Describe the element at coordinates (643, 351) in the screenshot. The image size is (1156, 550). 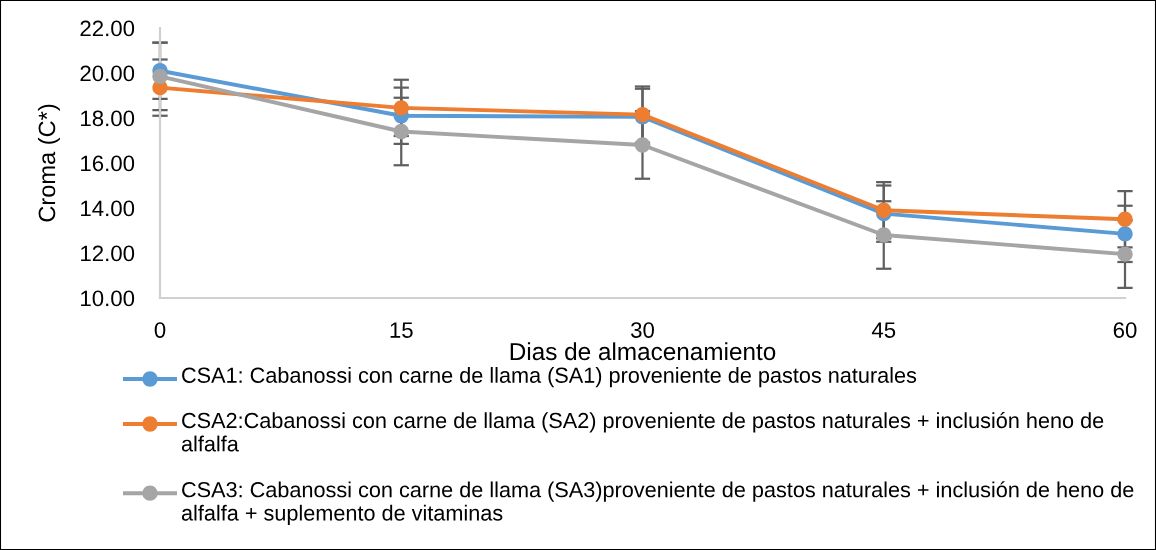
I see `x-axis-title: Dias de almacenamiento` at that location.